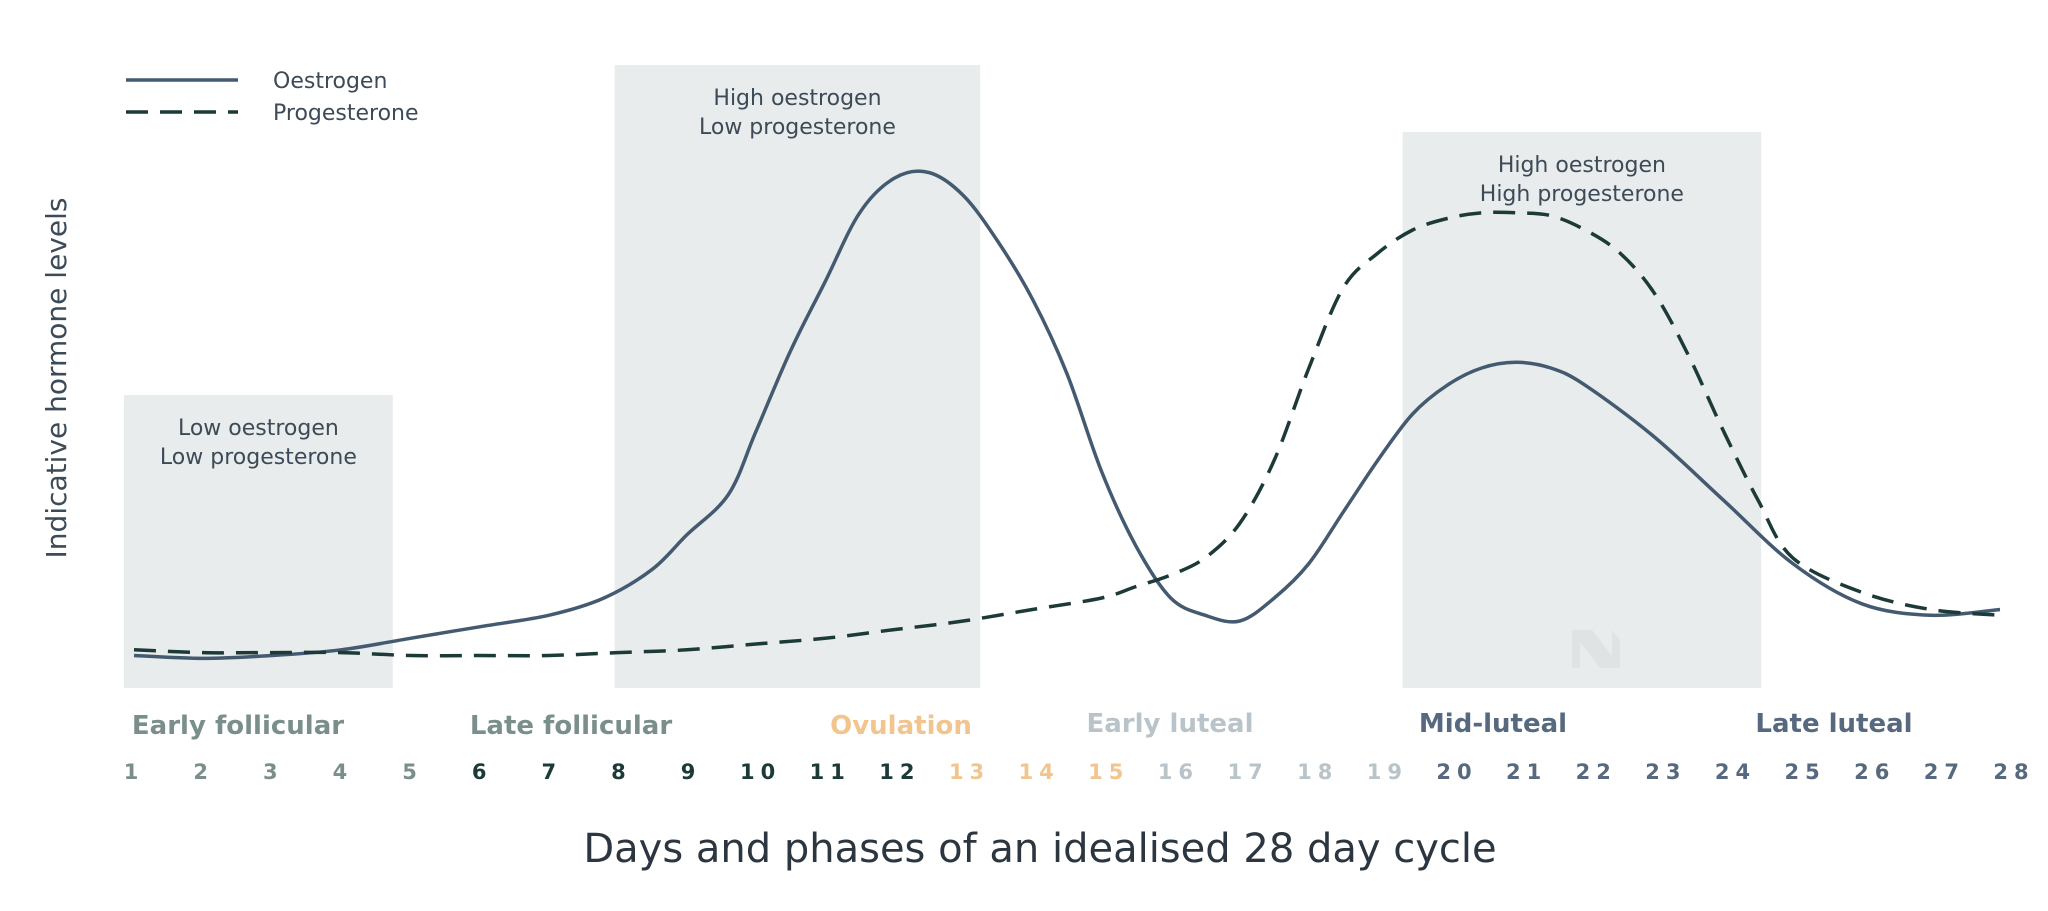  What do you see at coordinates (343, 772) in the screenshot?
I see `day-tick-label: 4` at bounding box center [343, 772].